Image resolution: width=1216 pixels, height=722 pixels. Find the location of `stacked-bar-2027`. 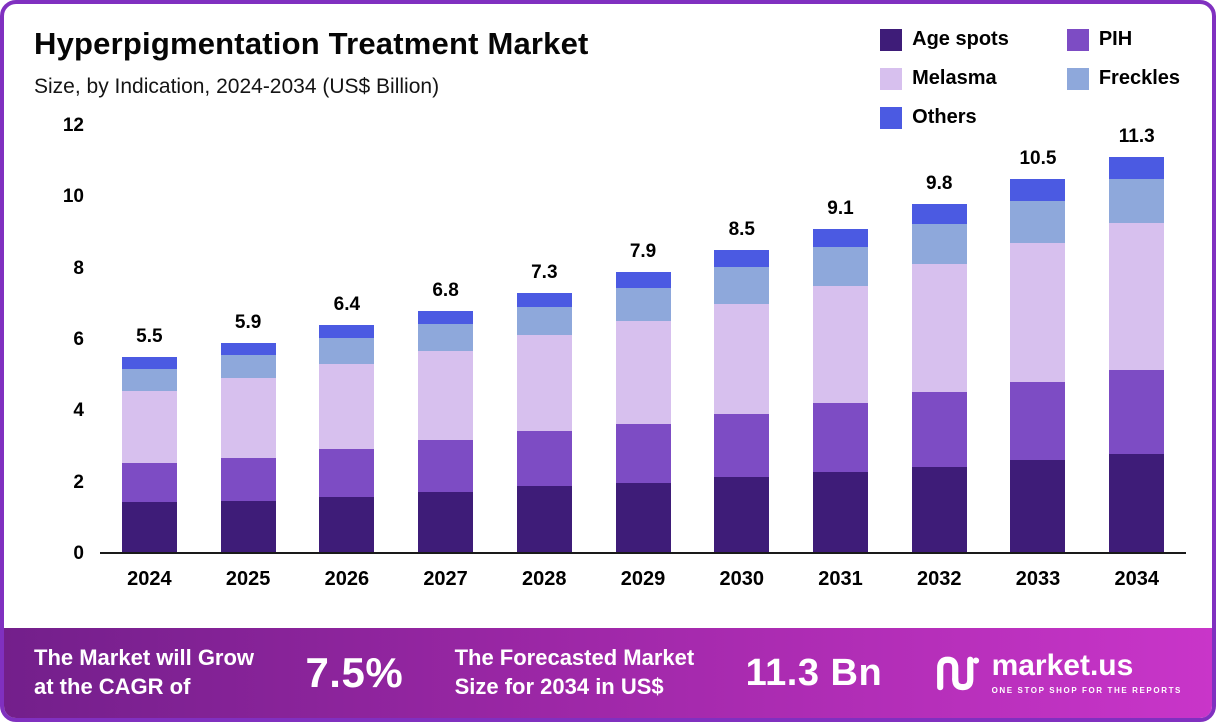

stacked-bar-2027 is located at coordinates (446, 431).